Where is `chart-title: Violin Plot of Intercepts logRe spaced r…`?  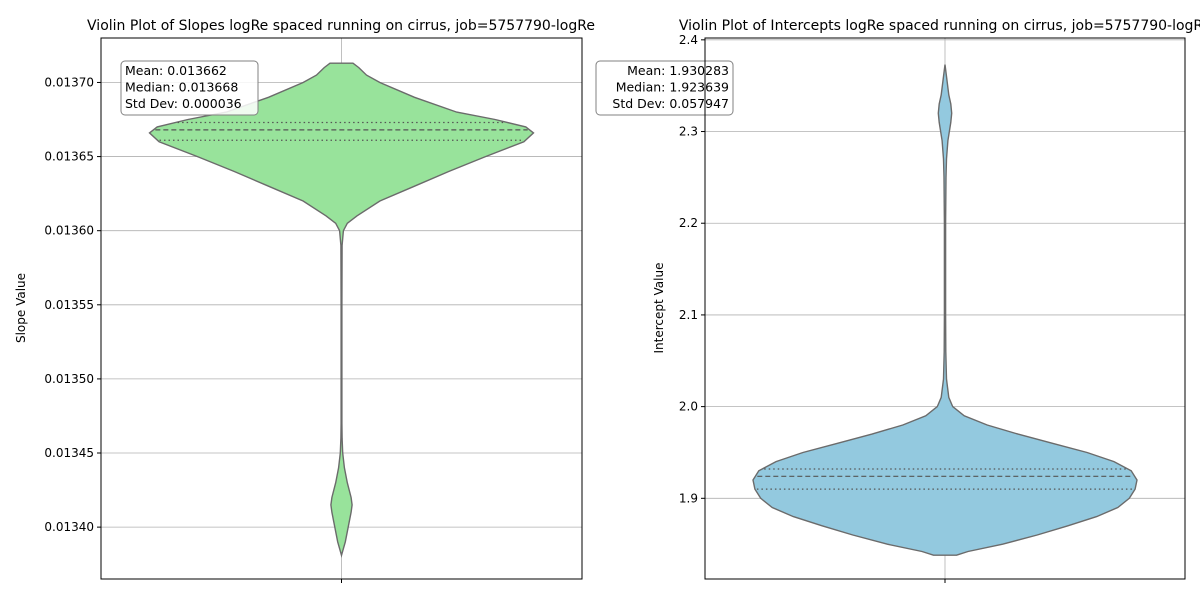
chart-title: Violin Plot of Intercepts logRe spaced r… is located at coordinates (939, 26).